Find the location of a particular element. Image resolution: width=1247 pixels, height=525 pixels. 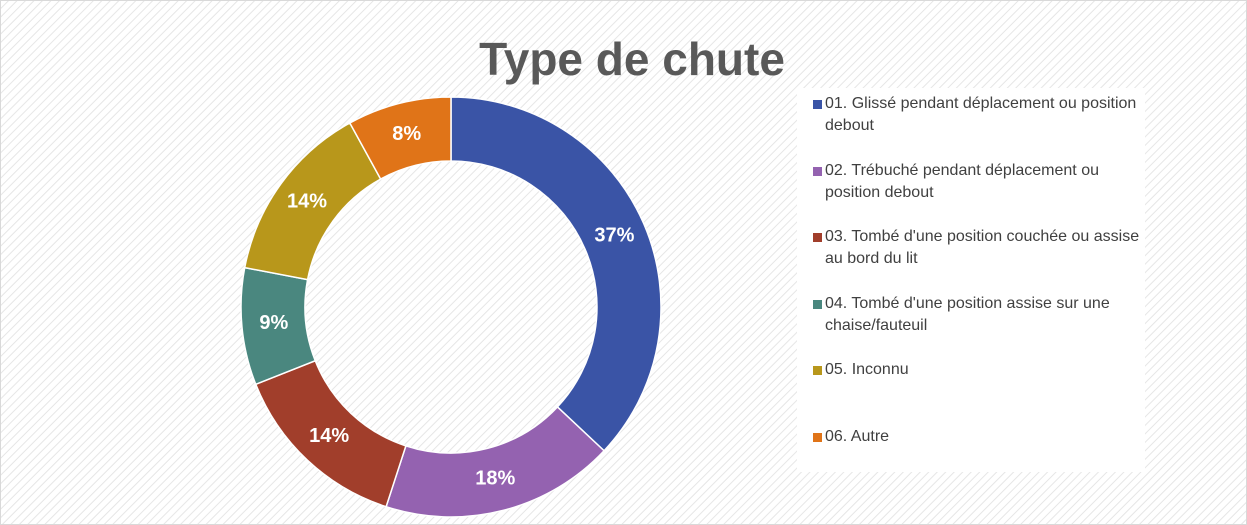

chart-title: Type de chute is located at coordinates (632, 59).